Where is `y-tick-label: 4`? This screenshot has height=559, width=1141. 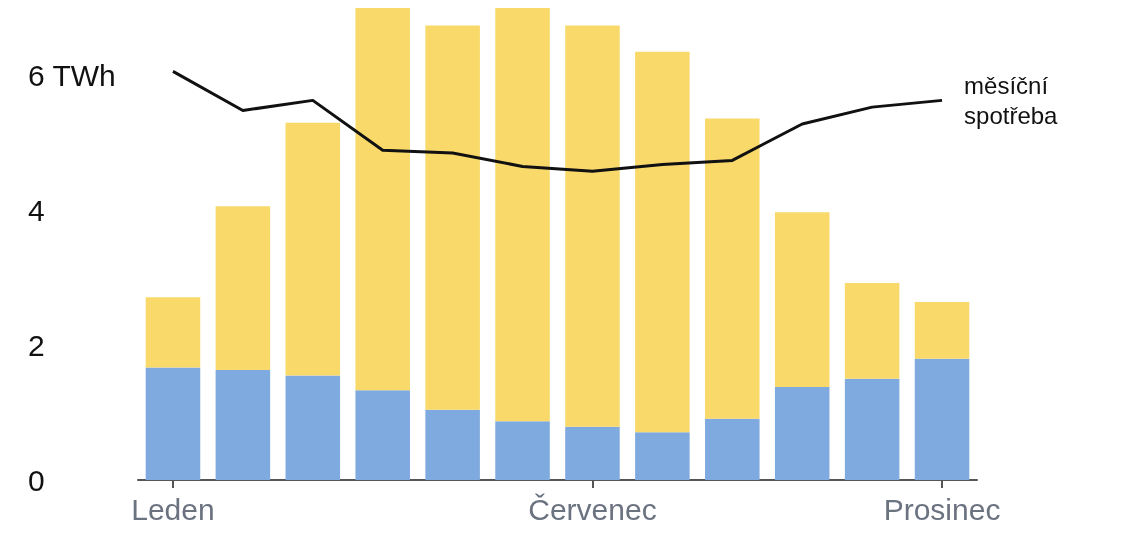
y-tick-label: 4 is located at coordinates (36, 210).